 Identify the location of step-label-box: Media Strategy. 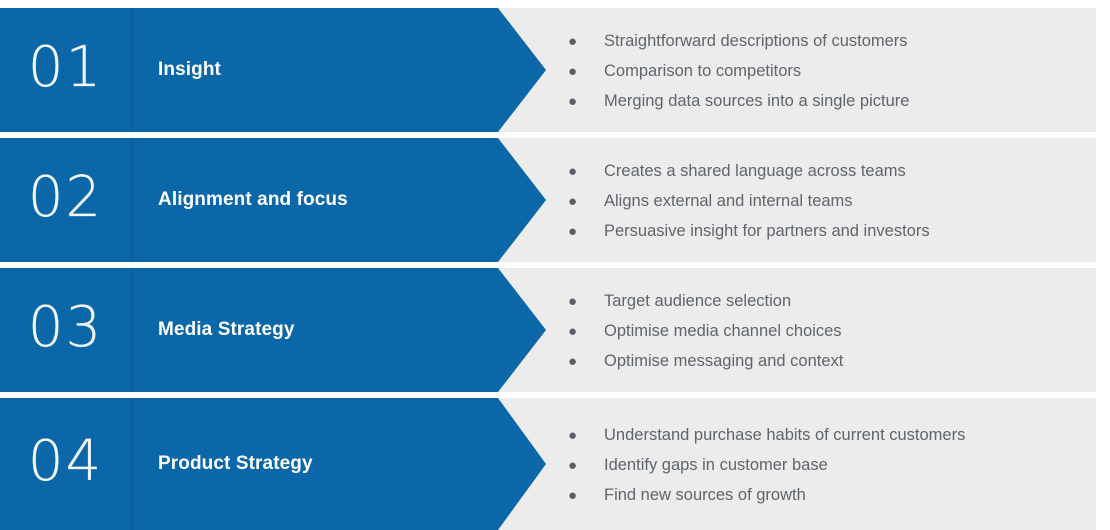
(315, 330).